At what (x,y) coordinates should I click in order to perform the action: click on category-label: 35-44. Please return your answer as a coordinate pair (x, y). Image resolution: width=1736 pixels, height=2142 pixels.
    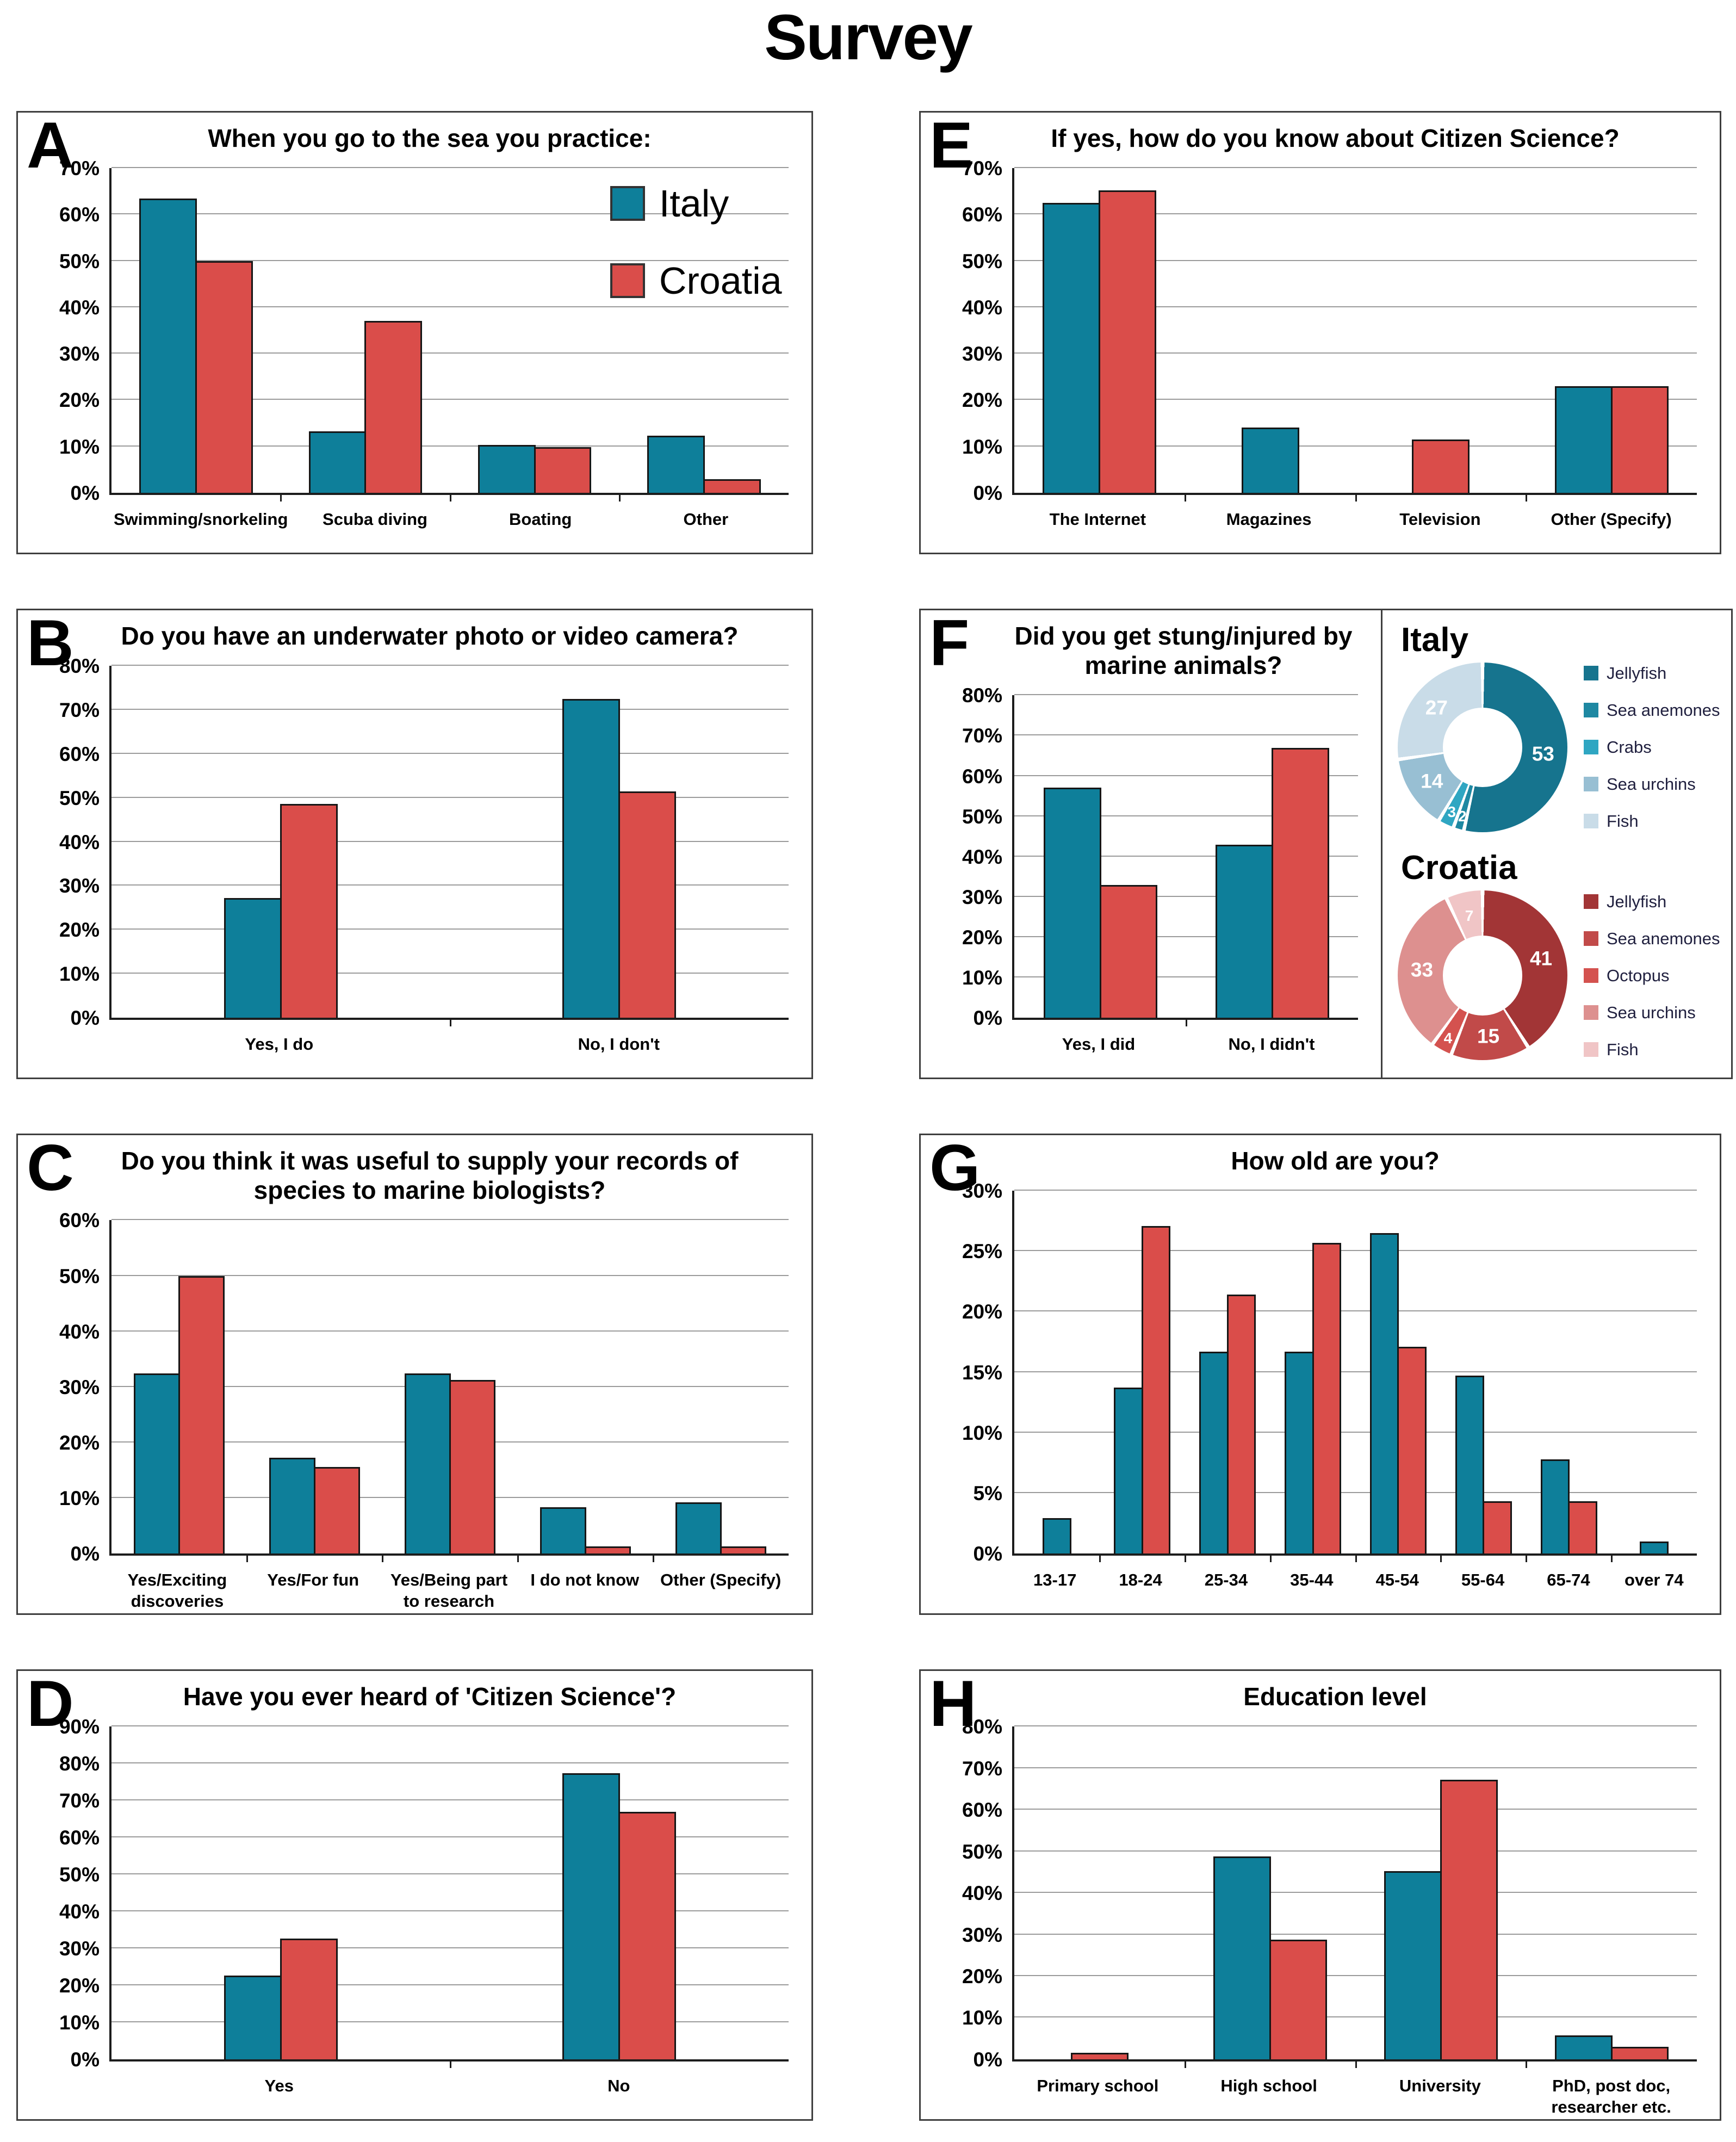
    Looking at the image, I should click on (1312, 1579).